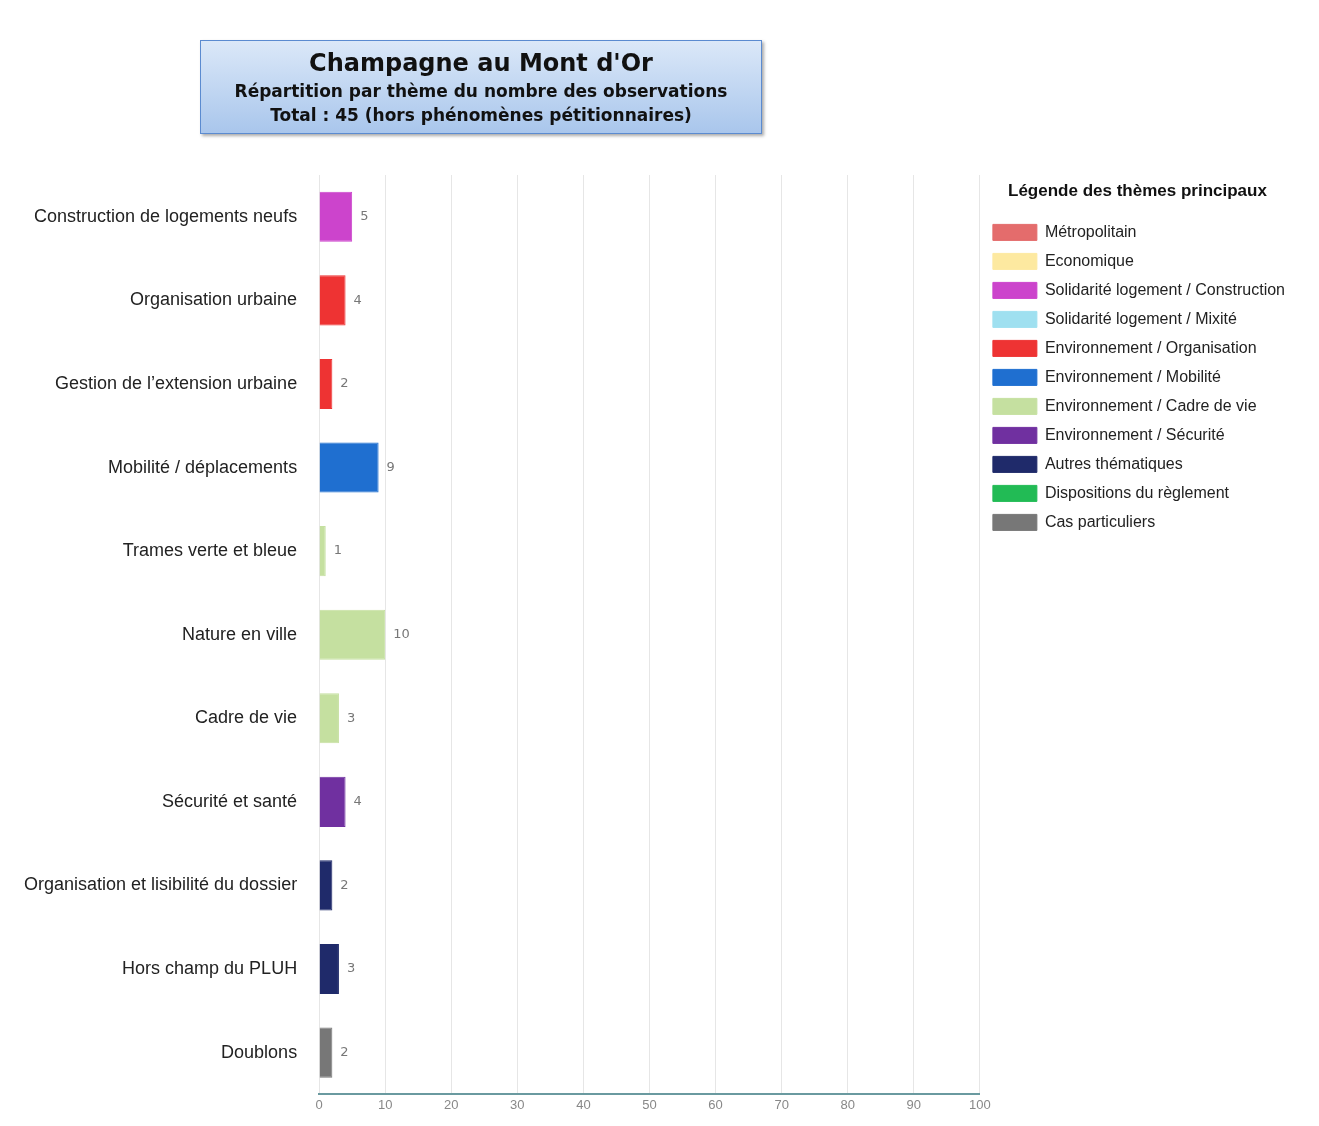  Describe the element at coordinates (1141, 318) in the screenshot. I see `legend-label: Solidarité logement / Mixité` at that location.